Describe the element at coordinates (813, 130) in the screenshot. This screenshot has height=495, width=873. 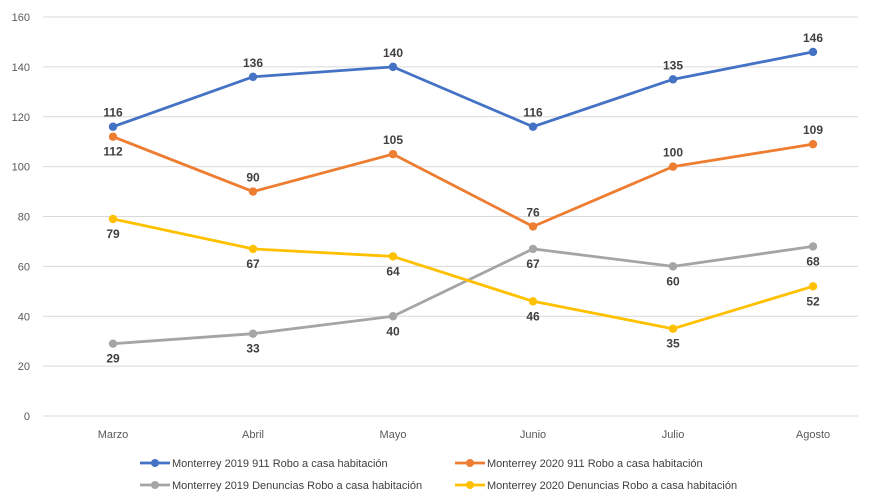
I see `data-label: 109` at that location.